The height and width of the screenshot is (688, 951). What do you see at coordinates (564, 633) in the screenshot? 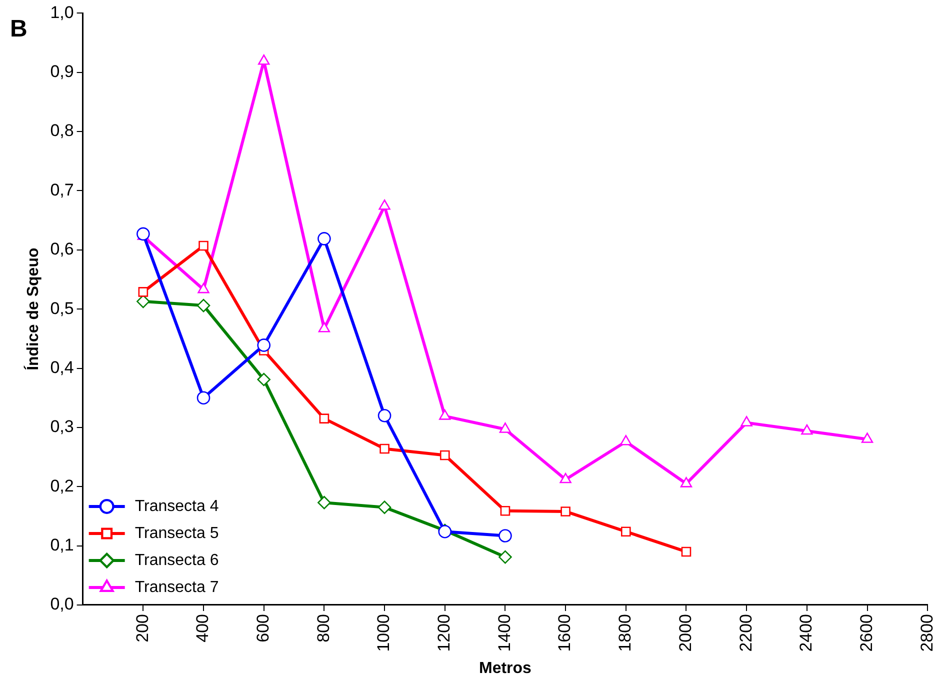
I see `x-tick-label: 1600` at bounding box center [564, 633].